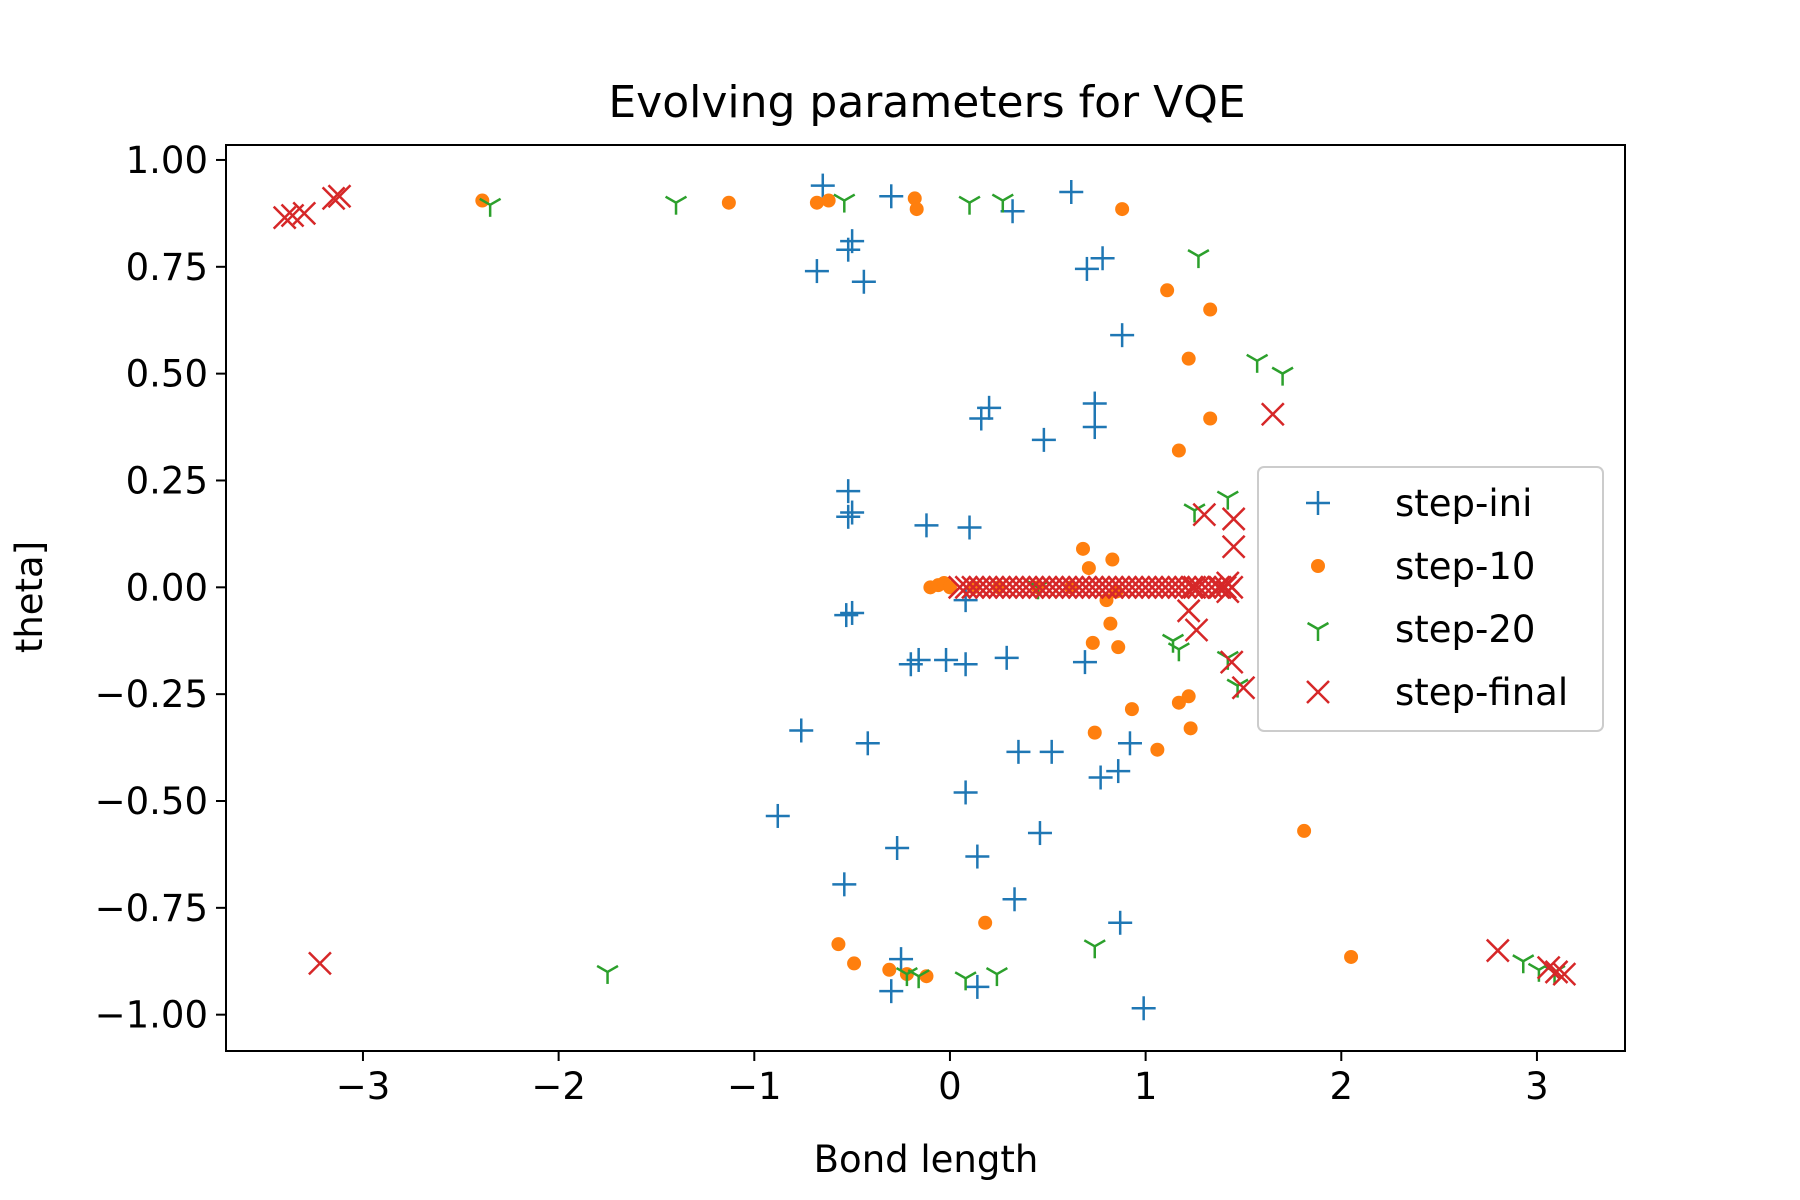 Image resolution: width=1800 pixels, height=1200 pixels. I want to click on y-tick-label: 0.50, so click(167, 374).